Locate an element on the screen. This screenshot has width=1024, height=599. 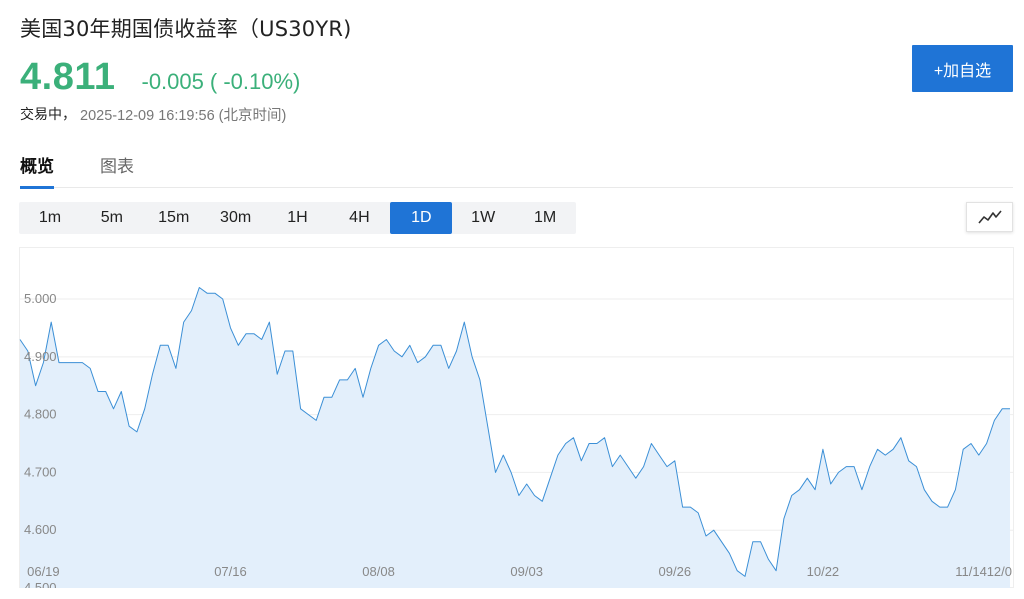
price-change: -0.005 is located at coordinates (172, 81).